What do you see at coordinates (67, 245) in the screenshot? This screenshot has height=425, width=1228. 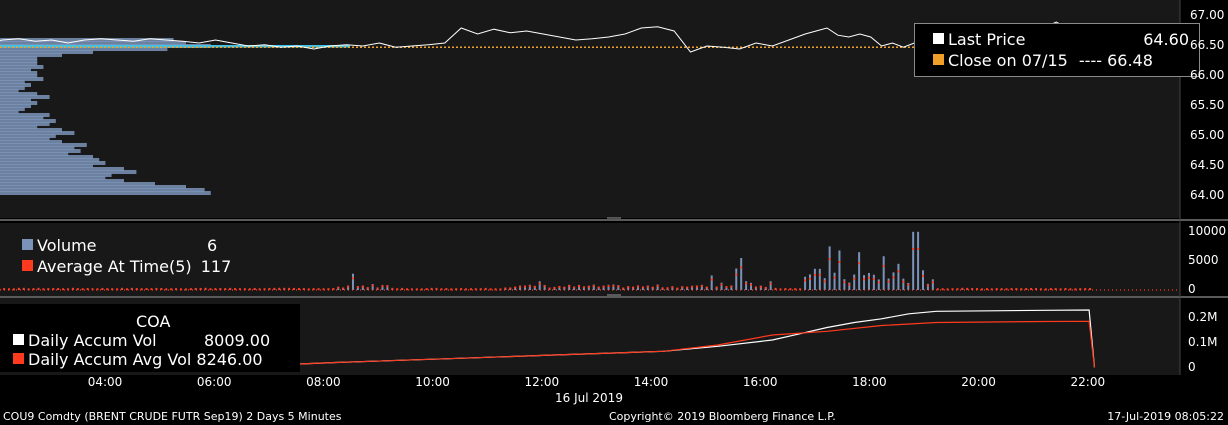 I see `legend-volume-label: Volume` at bounding box center [67, 245].